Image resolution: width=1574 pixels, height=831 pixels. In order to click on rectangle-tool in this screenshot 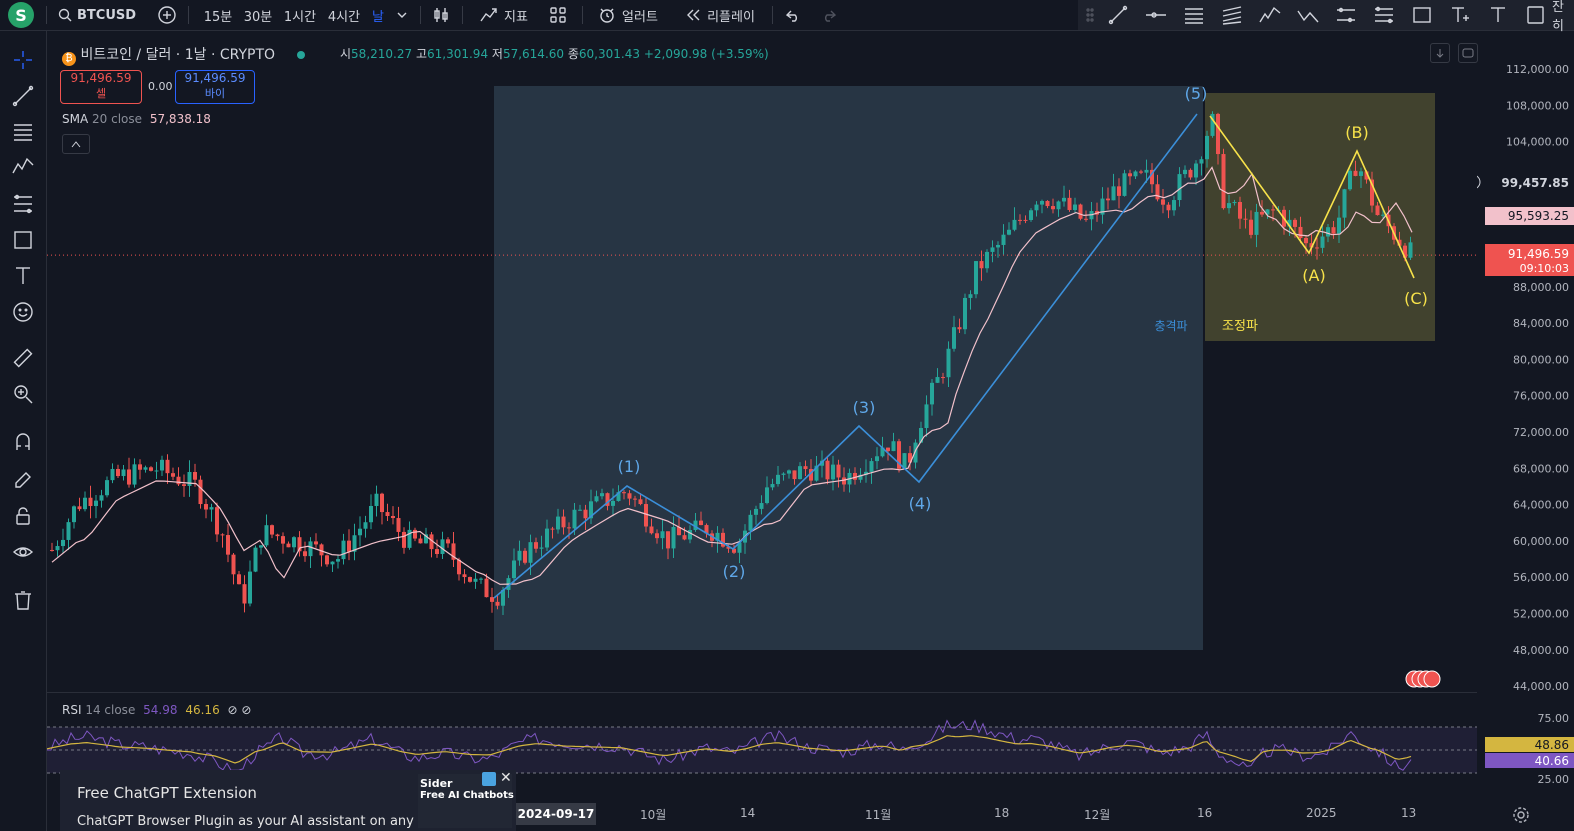, I will do `click(1422, 15)`.